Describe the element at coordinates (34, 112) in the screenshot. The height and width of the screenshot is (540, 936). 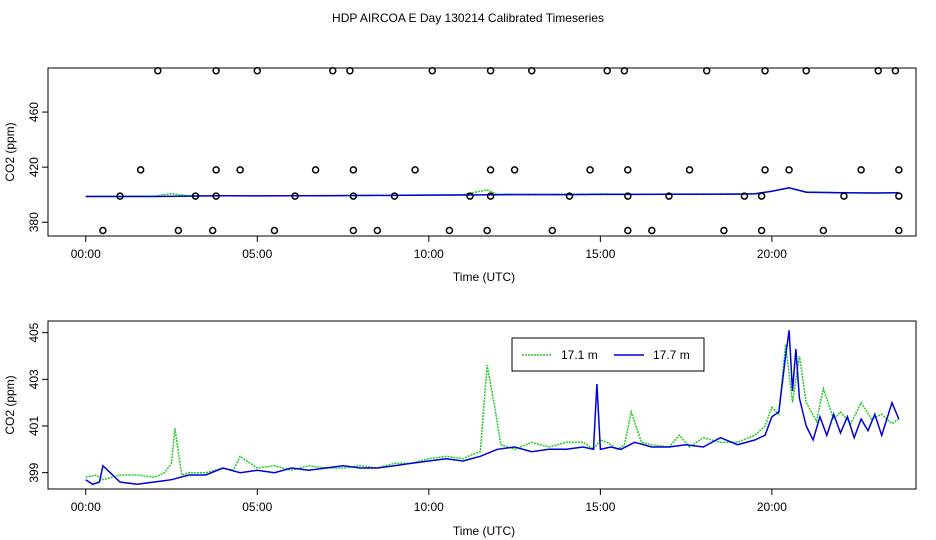
I see `y-tick-label: 460` at that location.